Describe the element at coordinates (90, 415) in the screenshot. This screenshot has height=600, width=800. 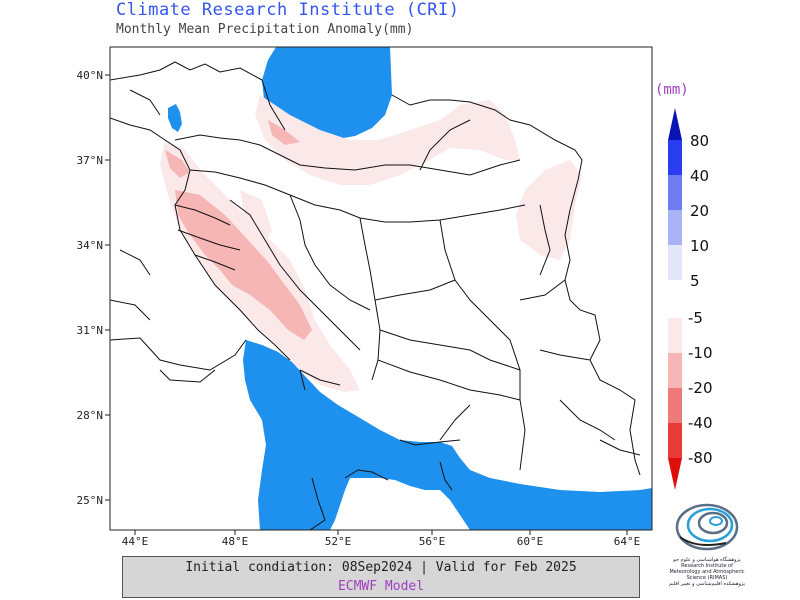
I see `lat-label: 28°N` at that location.